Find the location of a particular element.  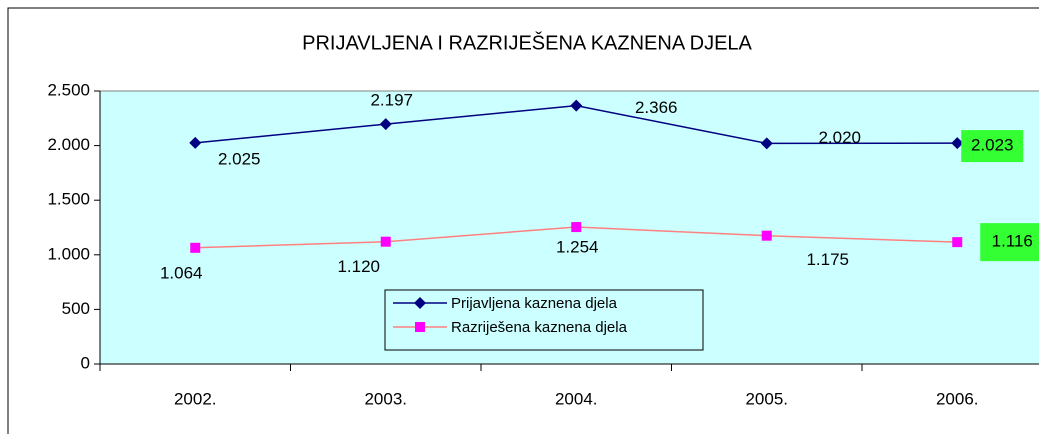

legend-box is located at coordinates (544, 320).